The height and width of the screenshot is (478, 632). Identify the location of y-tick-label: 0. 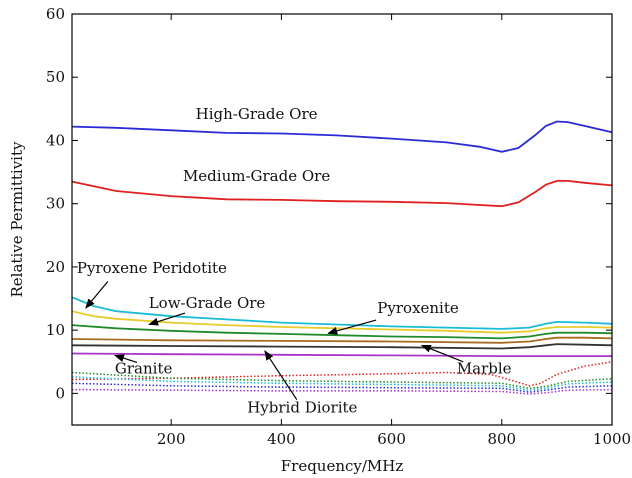
(60, 393).